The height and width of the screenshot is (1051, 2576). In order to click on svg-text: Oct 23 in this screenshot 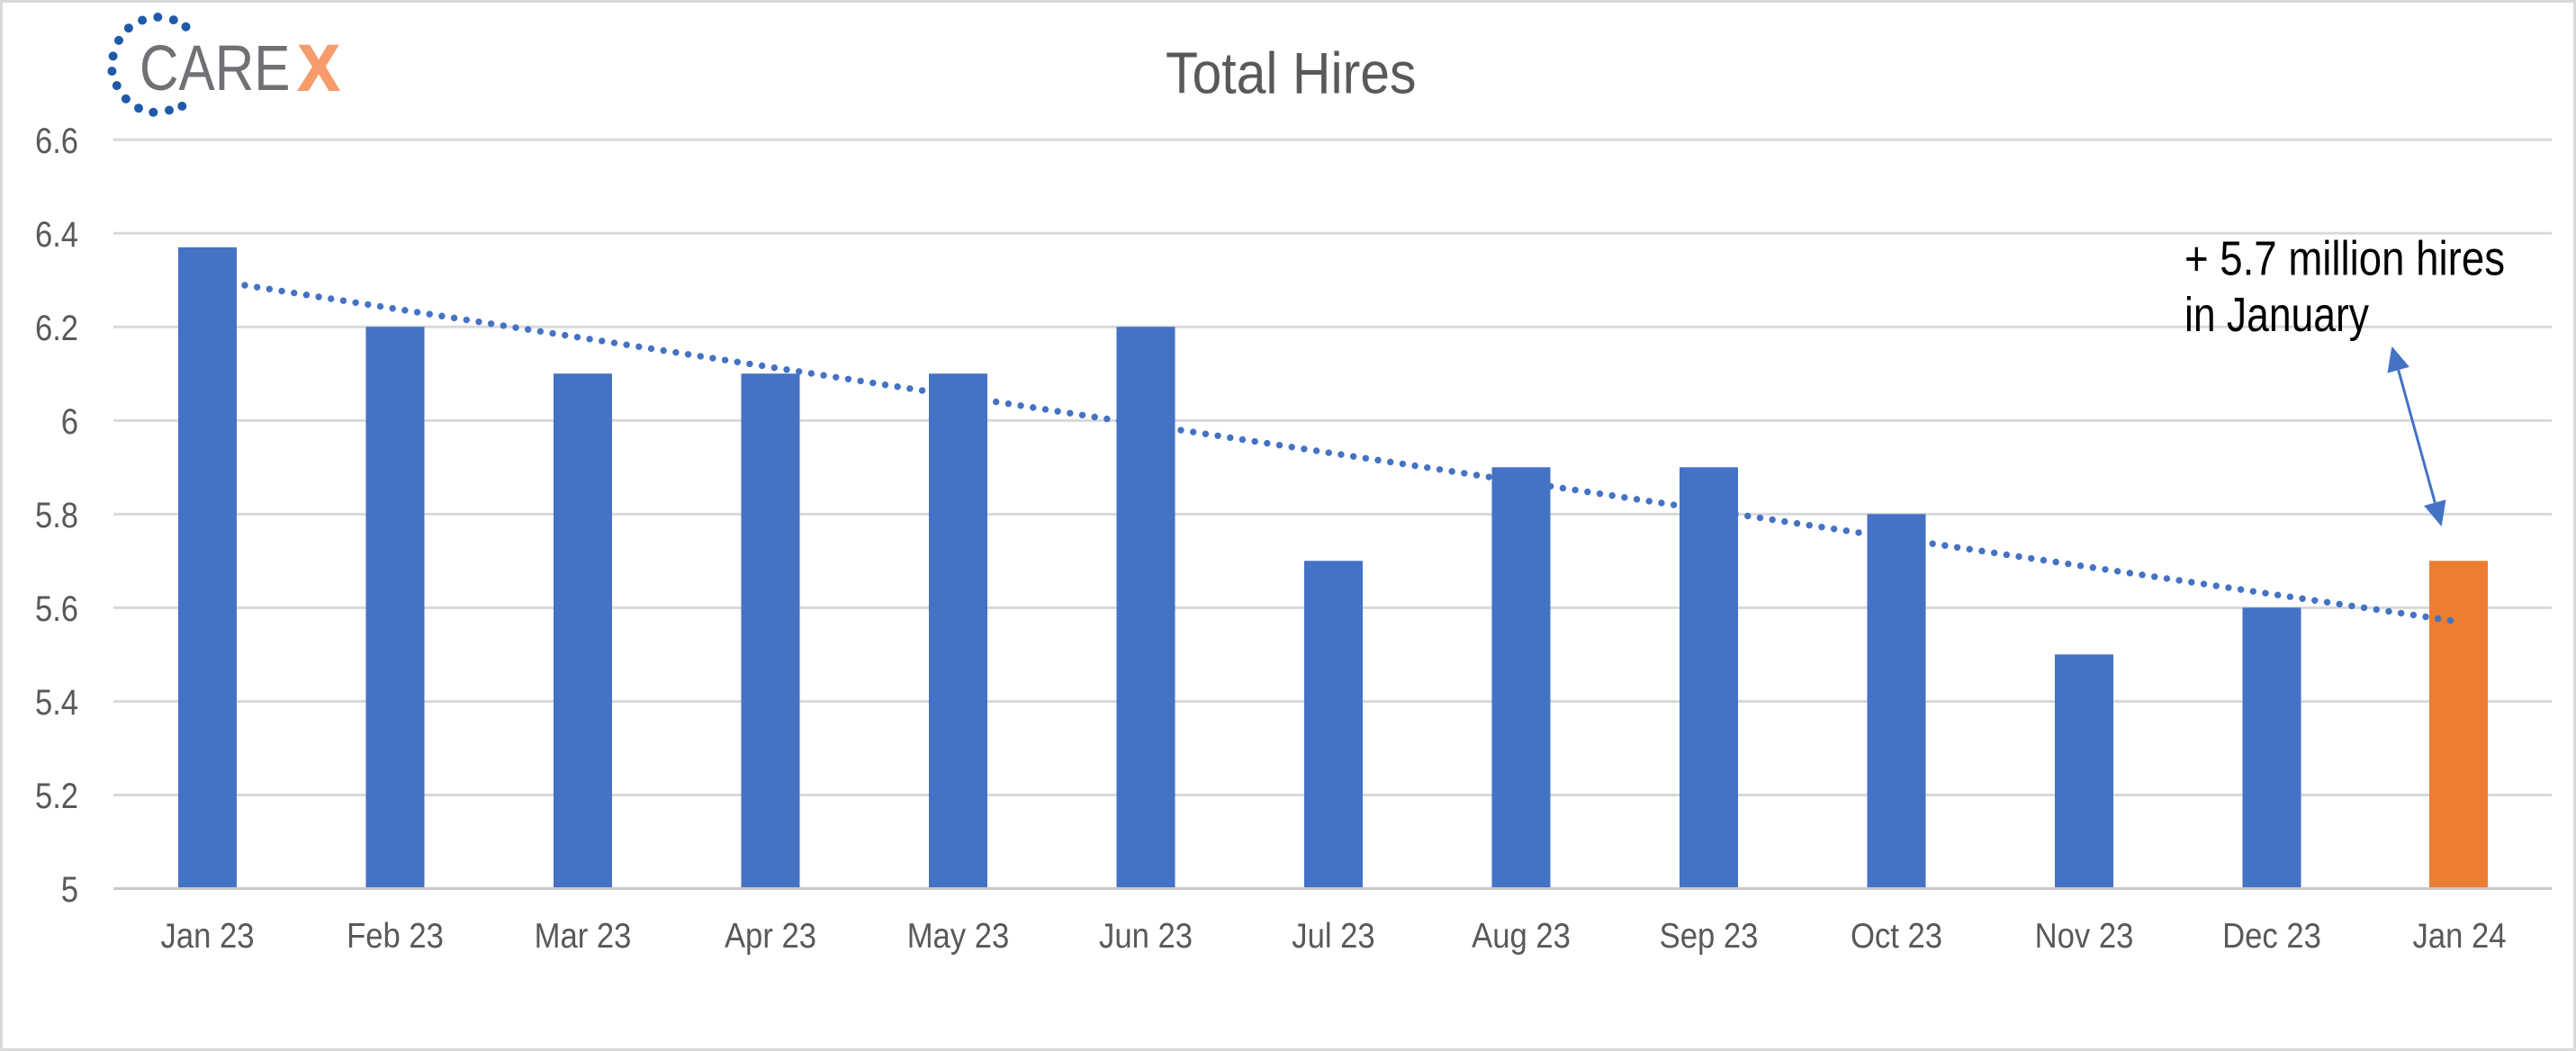, I will do `click(1896, 936)`.